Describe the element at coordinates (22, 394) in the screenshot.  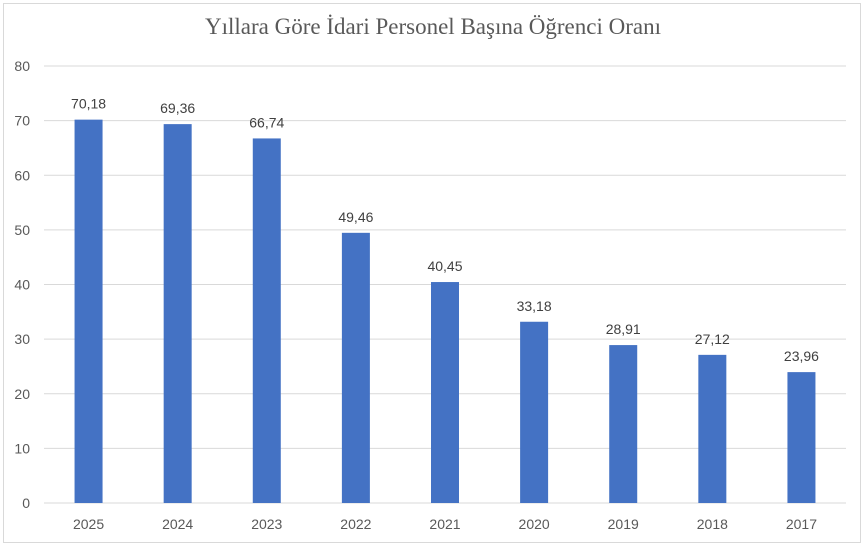
I see `y-tick-label: 20` at that location.